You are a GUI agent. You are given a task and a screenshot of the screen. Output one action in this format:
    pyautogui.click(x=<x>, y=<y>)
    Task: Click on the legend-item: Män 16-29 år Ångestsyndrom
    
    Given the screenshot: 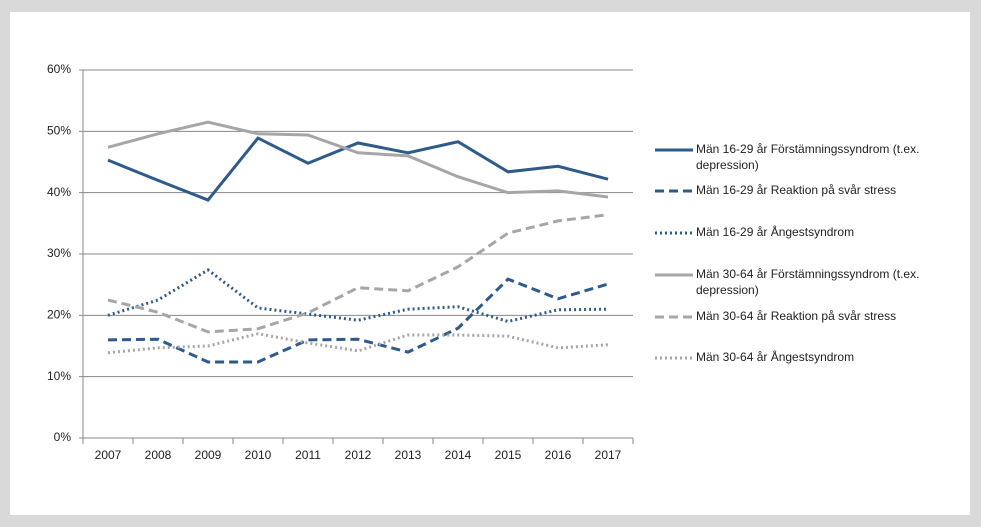 What is the action you would take?
    pyautogui.click(x=775, y=232)
    